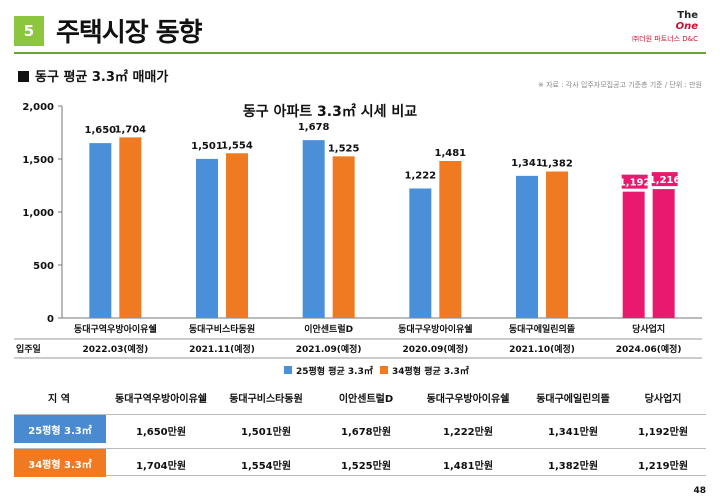 This screenshot has width=720, height=504. What do you see at coordinates (360, 26) in the screenshot?
I see `slide-header: 5 주택시장 동향 The One ㈜더원 파트너스 D&C` at bounding box center [360, 26].